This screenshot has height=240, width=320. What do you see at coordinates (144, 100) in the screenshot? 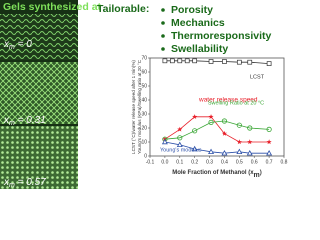
I see `y-tick-label: 40` at bounding box center [144, 100].